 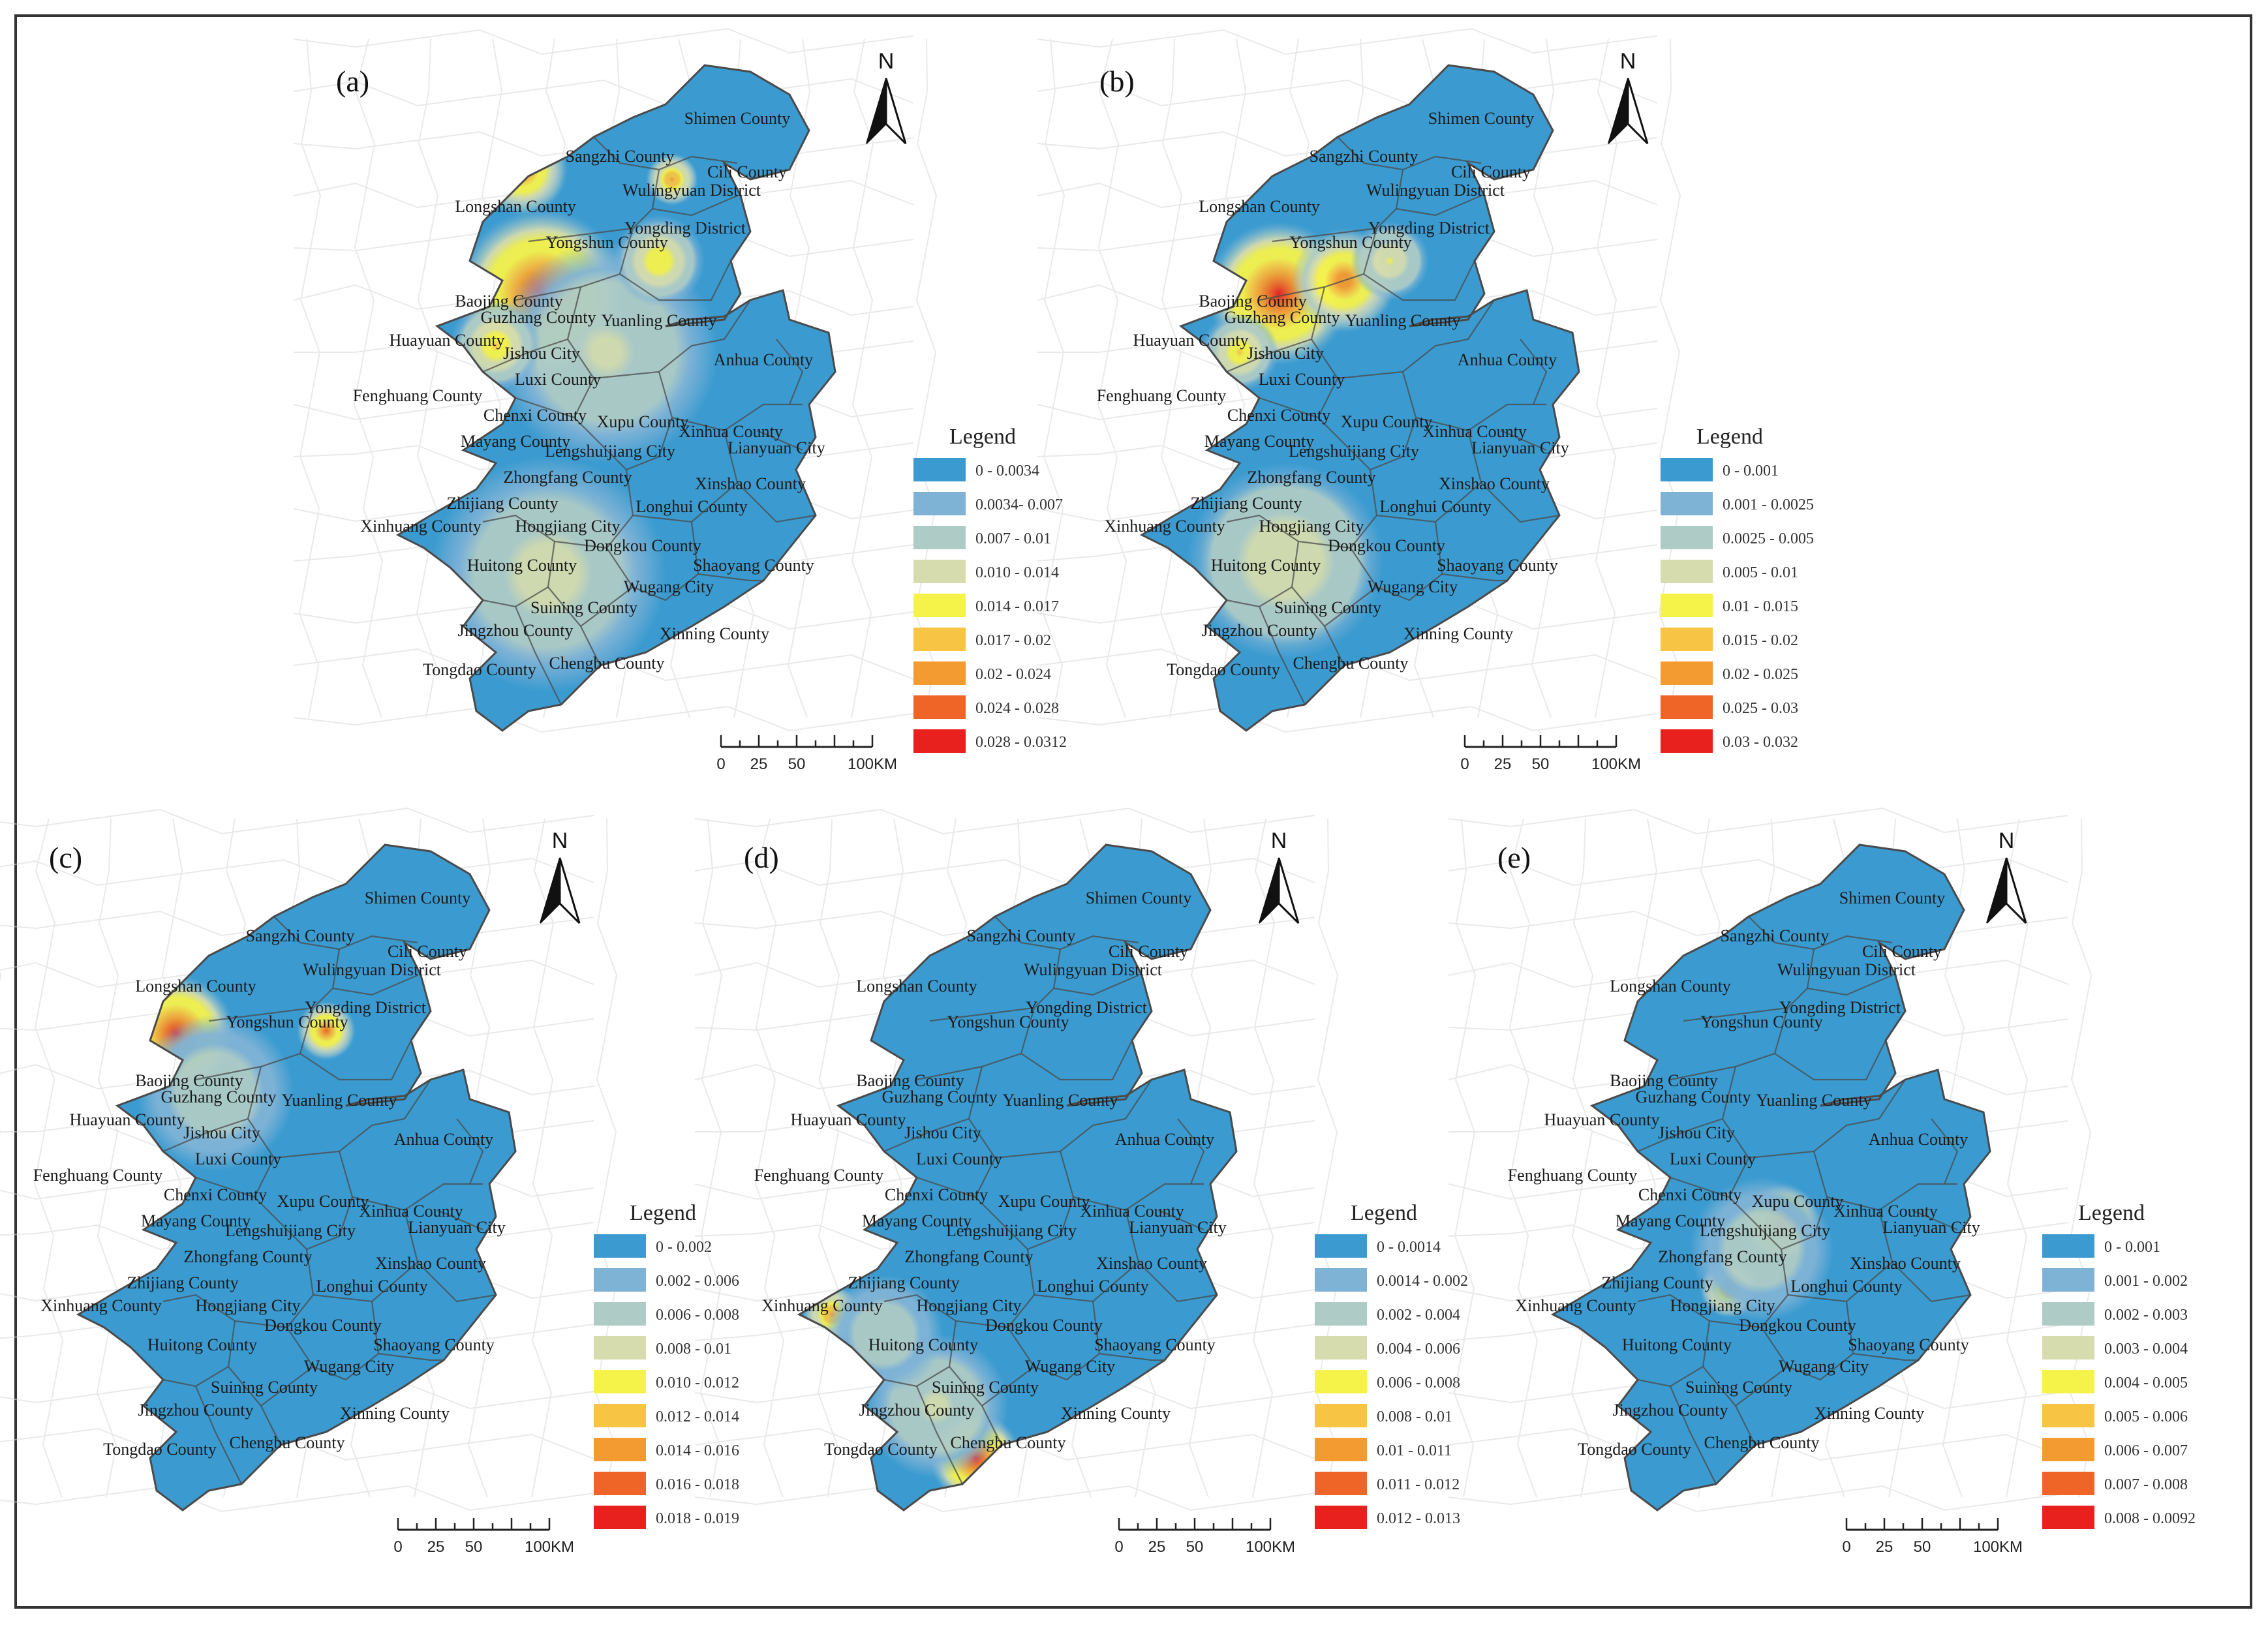 I want to click on panel-label: (d), so click(x=762, y=857).